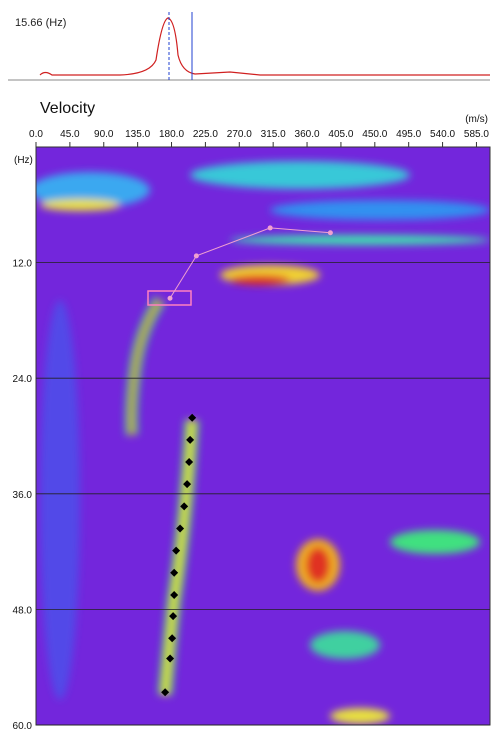 This screenshot has height=738, width=494. What do you see at coordinates (239, 134) in the screenshot?
I see `x-tick-label: 270.0` at bounding box center [239, 134].